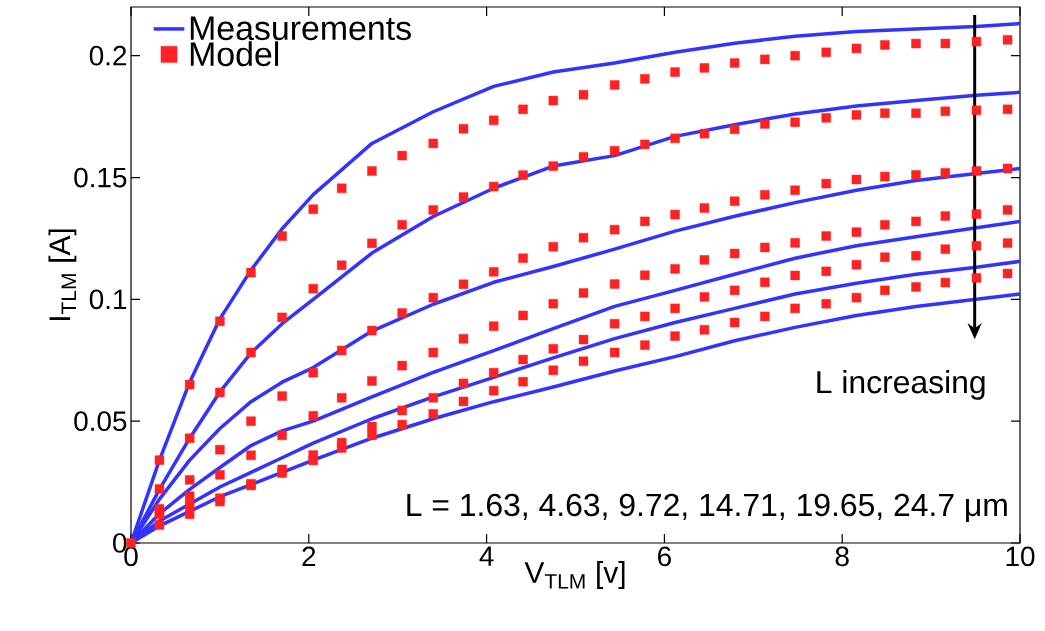 This screenshot has height=631, width=1045. What do you see at coordinates (108, 299) in the screenshot?
I see `y-tick-label: 0.1` at bounding box center [108, 299].